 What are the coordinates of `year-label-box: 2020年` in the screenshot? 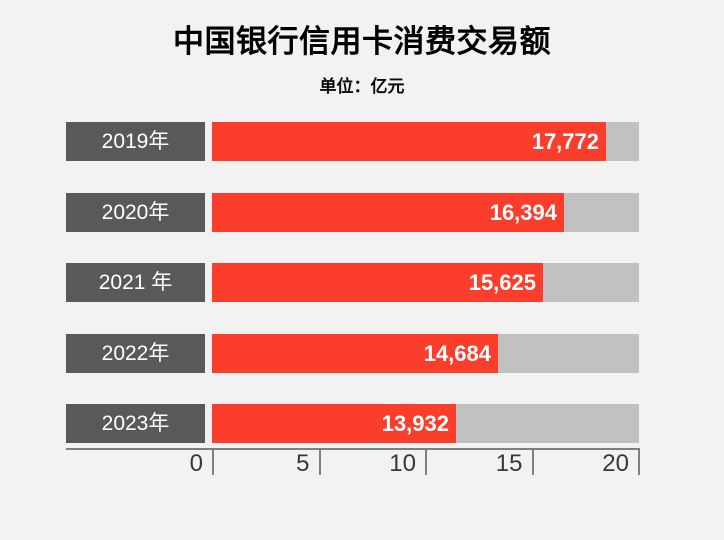 It's located at (135, 212).